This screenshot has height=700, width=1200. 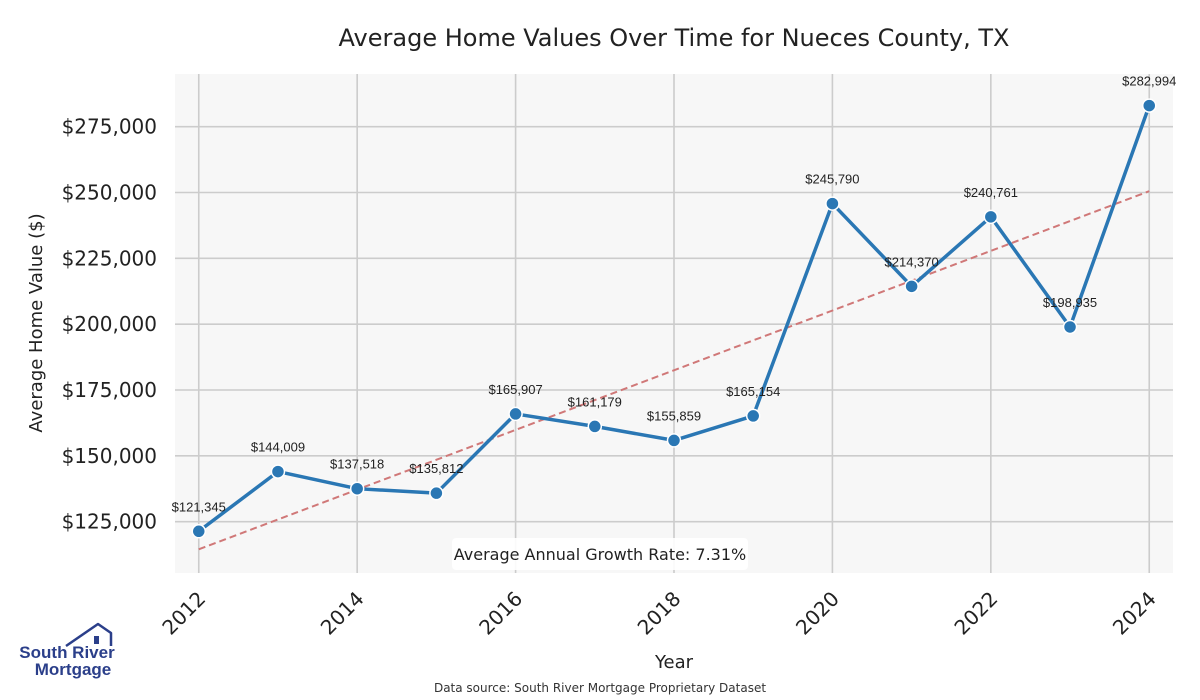 I want to click on data-label: $165,154, so click(x=753, y=391).